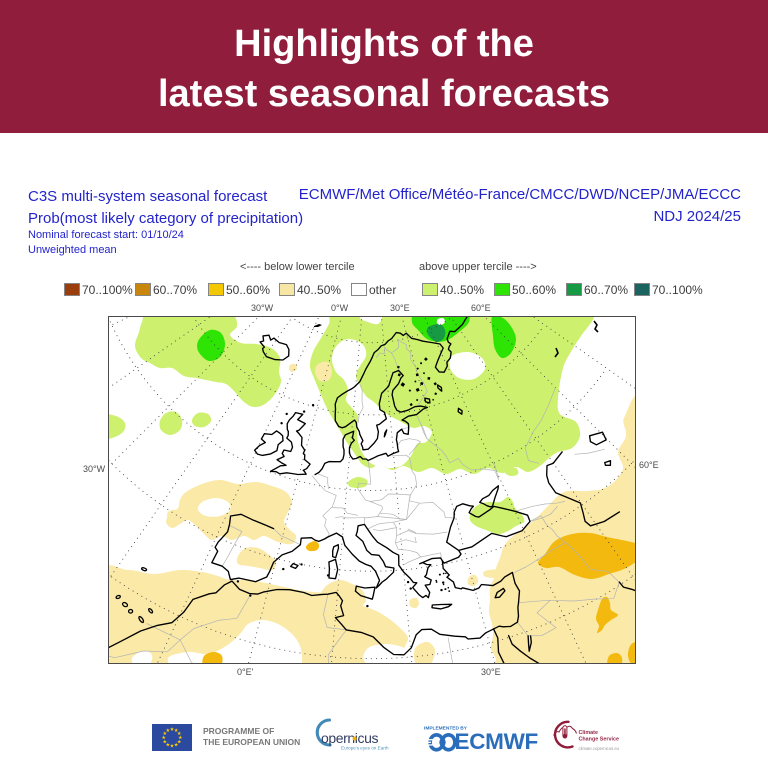 This screenshot has height=768, width=768. What do you see at coordinates (599, 748) in the screenshot?
I see `svg-text: climate.copernicus.eu` at bounding box center [599, 748].